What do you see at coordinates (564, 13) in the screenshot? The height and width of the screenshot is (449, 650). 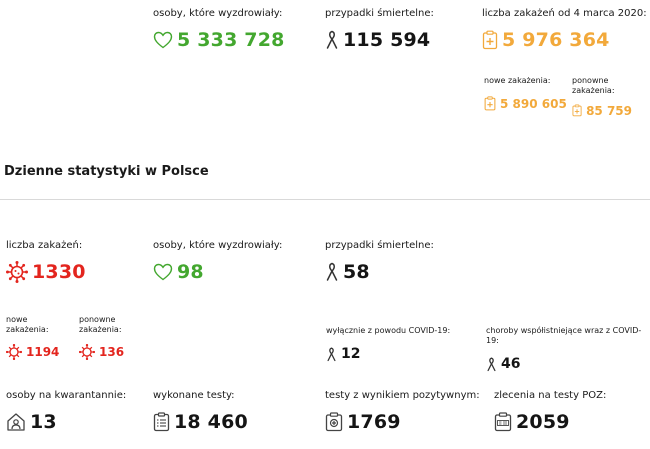 I see `summary-infections-label: liczba zakażeń od 4 marca 2020:` at bounding box center [564, 13].